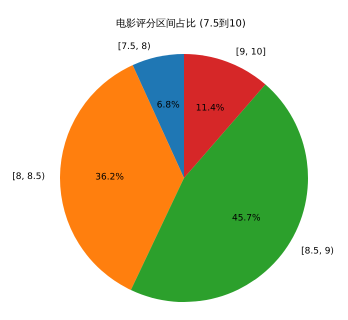 The image size is (348, 320). What do you see at coordinates (247, 219) in the screenshot?
I see `data-label: 45.7%` at bounding box center [247, 219].